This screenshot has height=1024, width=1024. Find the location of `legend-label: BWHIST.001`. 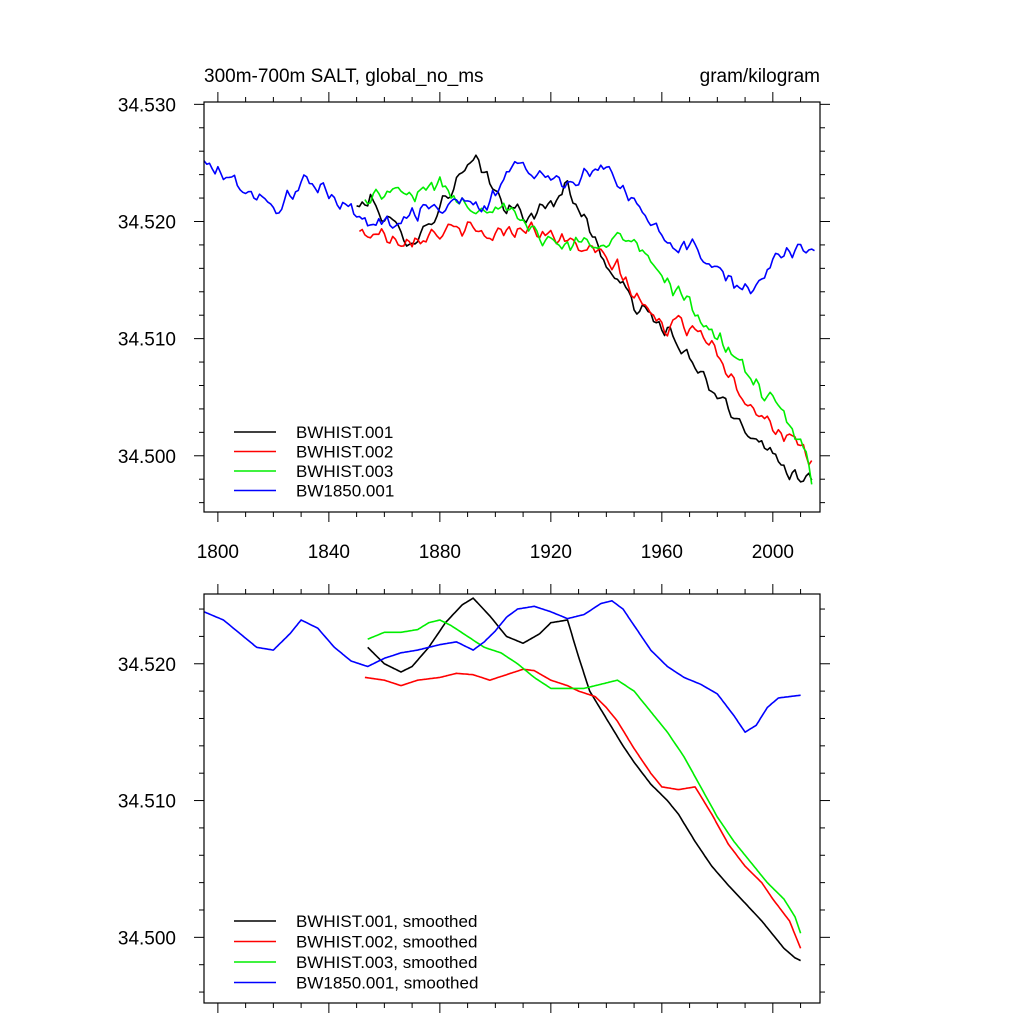

legend-label: BWHIST.001 is located at coordinates (344, 432).